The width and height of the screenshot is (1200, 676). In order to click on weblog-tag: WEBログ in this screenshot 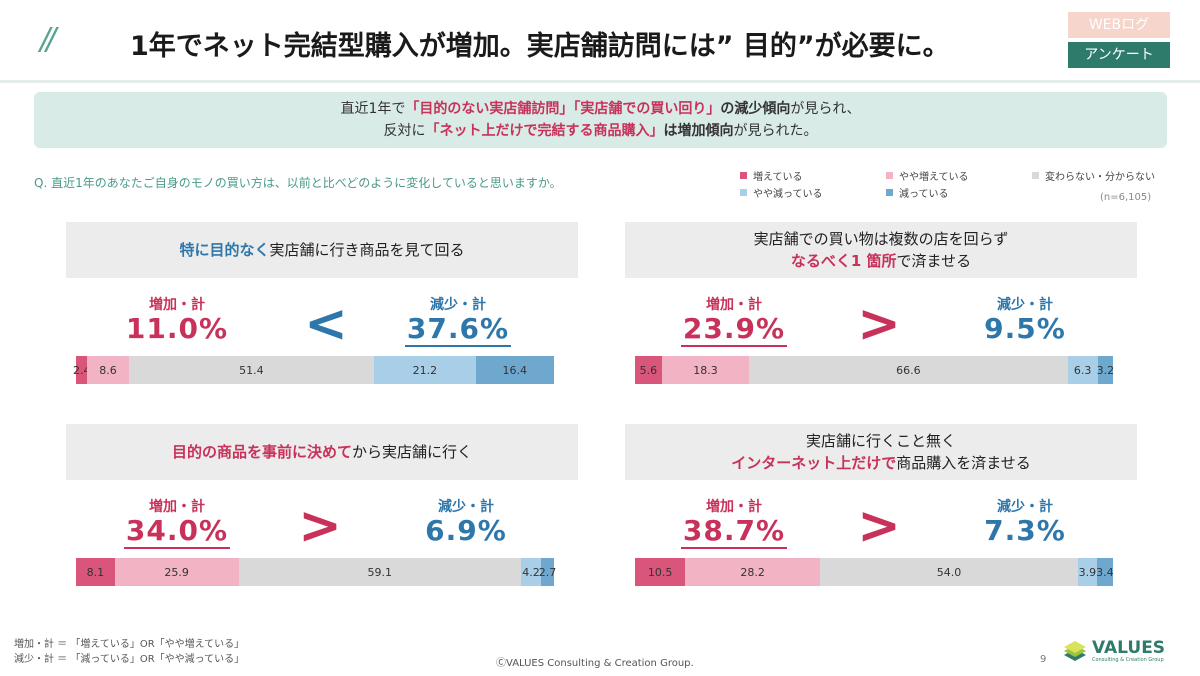, I will do `click(1119, 25)`.